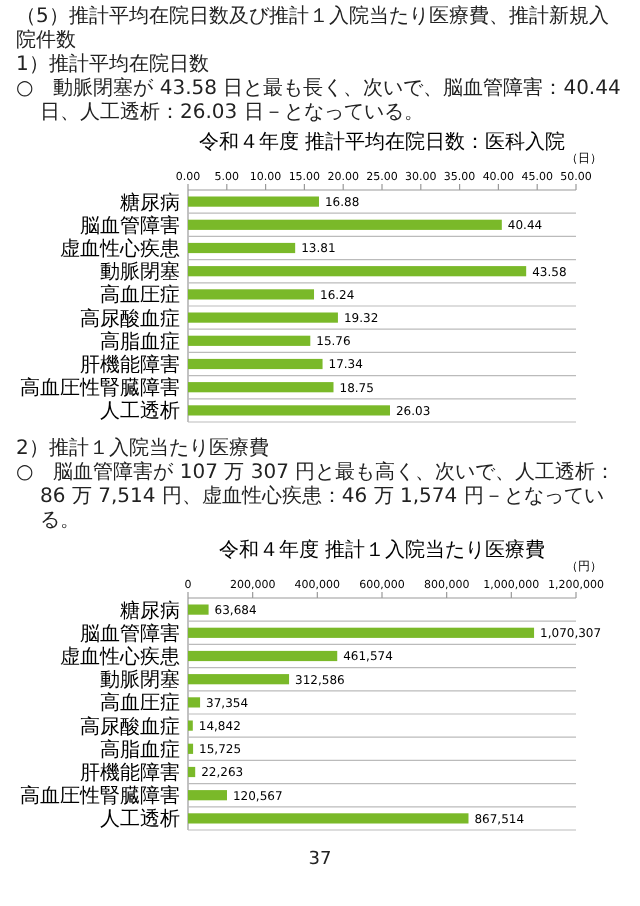 This screenshot has height=906, width=640. Describe the element at coordinates (319, 102) in the screenshot. I see `text: ○ 動脈閉塞が 43.58 日と最も長く、次いで、脳血管障害：40.44 日、人工透析：26.03 日－となっている。` at that location.